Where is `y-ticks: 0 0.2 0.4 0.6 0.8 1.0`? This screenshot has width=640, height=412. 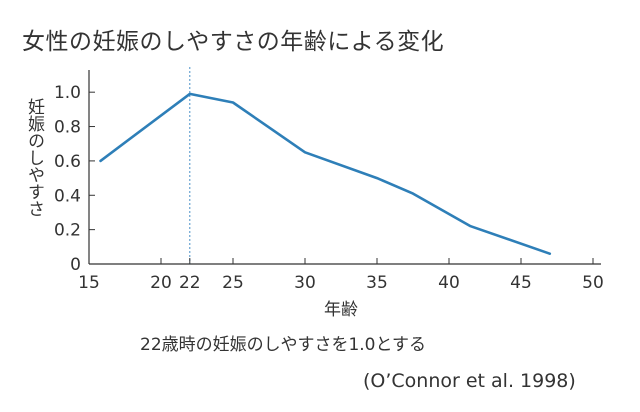 y-ticks: 0 0.2 0.4 0.6 0.8 1.0 is located at coordinates (74, 179).